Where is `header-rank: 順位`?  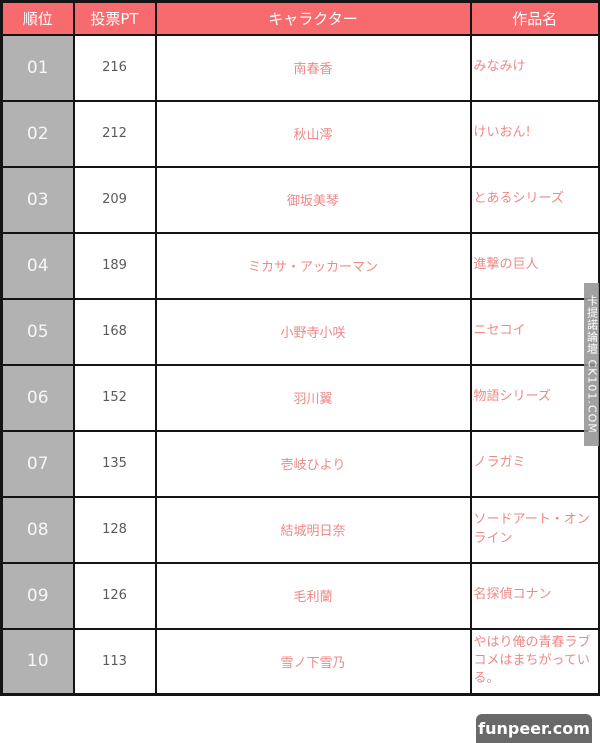 header-rank: 順位 is located at coordinates (37, 18).